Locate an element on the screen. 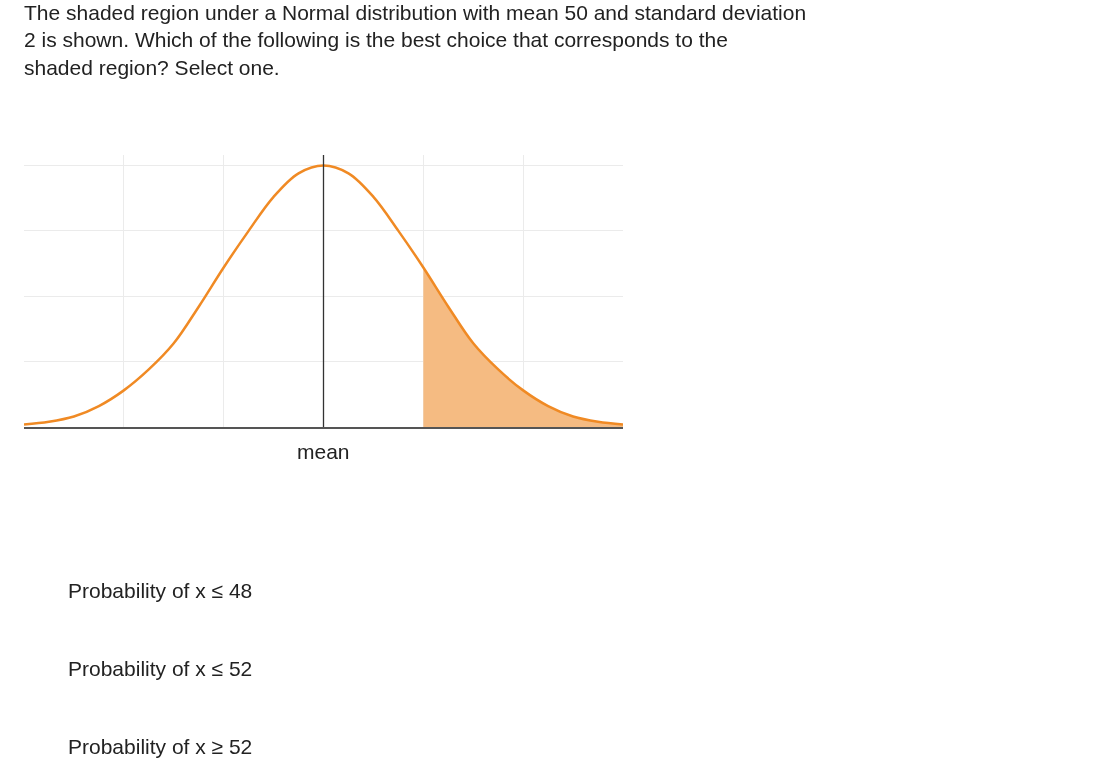 Image resolution: width=1118 pixels, height=763 pixels. text: Probability of x ≥ 52 is located at coordinates (160, 746).